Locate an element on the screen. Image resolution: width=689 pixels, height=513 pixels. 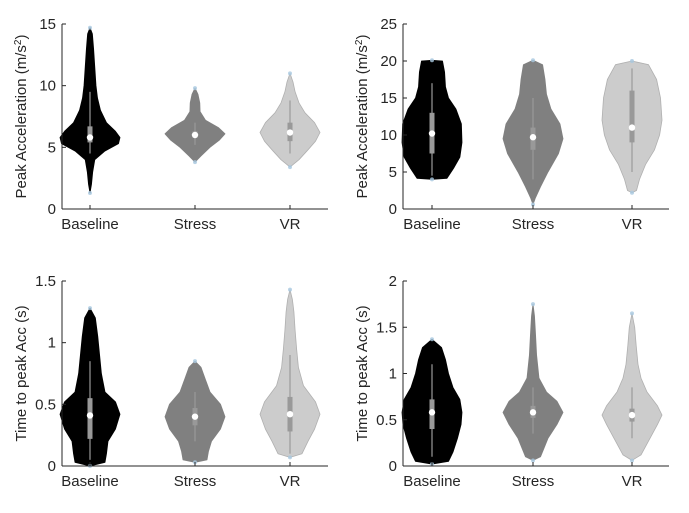
y-tick-label: 20 is located at coordinates (388, 61).